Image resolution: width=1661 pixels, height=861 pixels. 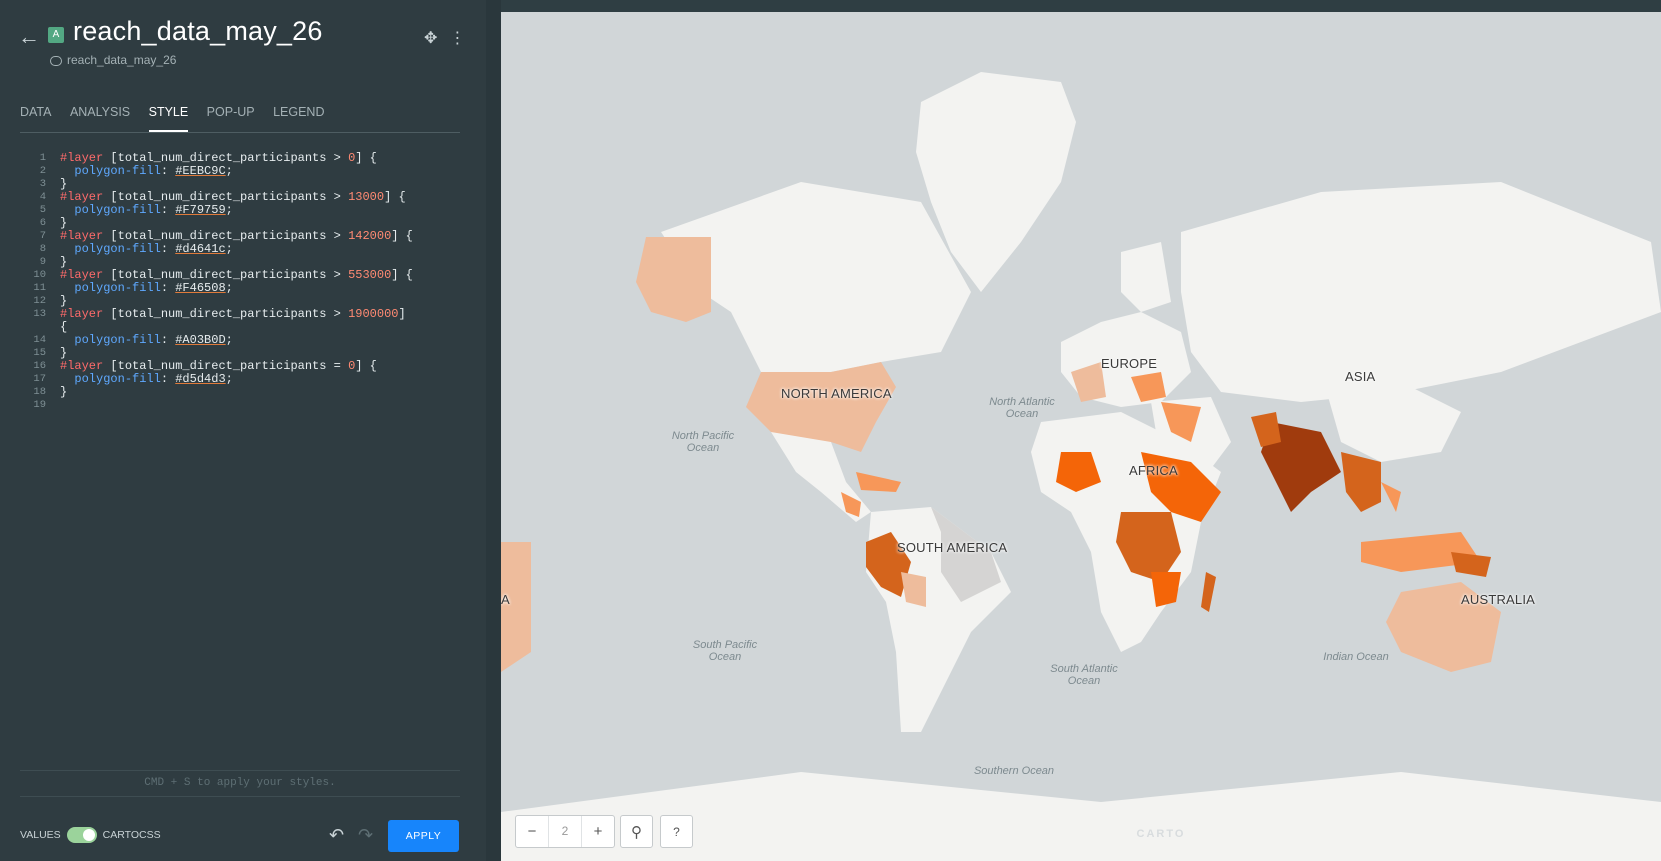 I want to click on code-line: {, so click(x=240, y=327).